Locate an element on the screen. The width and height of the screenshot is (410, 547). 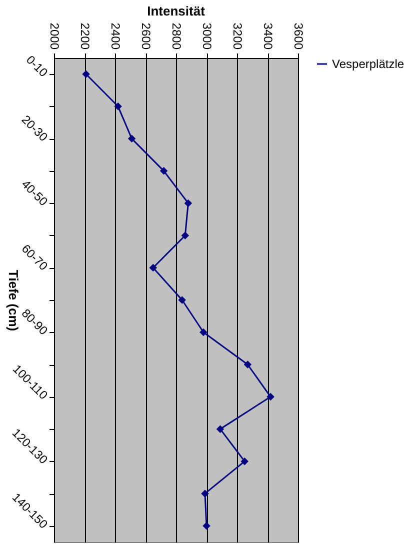
x-tick-label: 3000 is located at coordinates (207, 36).